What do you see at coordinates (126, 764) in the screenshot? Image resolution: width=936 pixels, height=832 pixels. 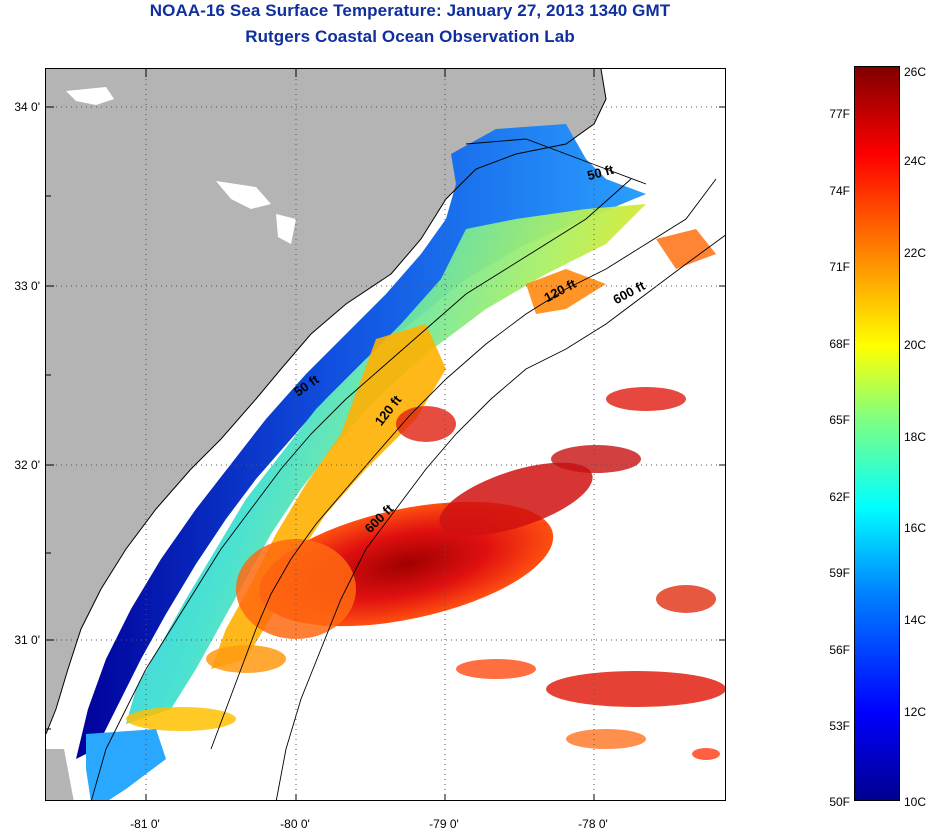 I see `cold-coastal-water` at bounding box center [126, 764].